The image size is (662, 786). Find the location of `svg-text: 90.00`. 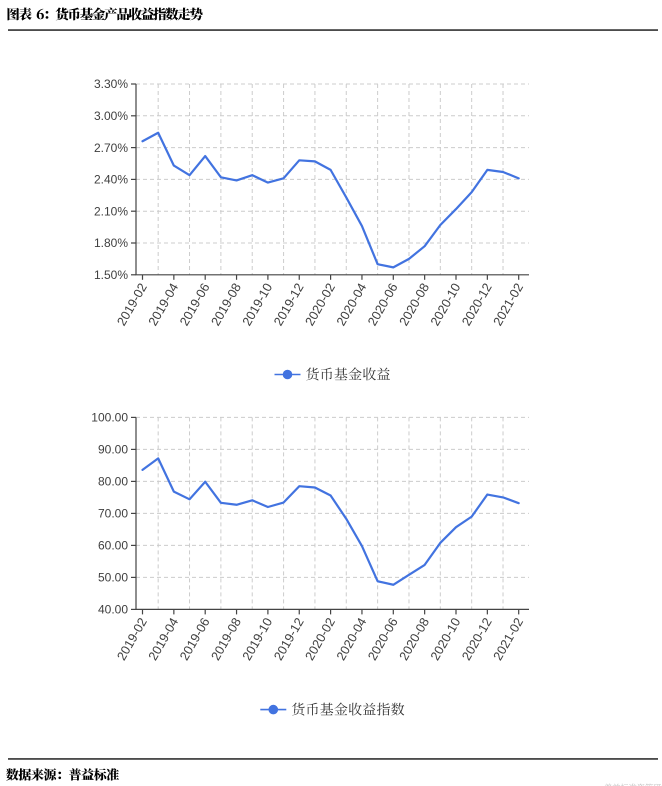

svg-text: 90.00 is located at coordinates (113, 450).